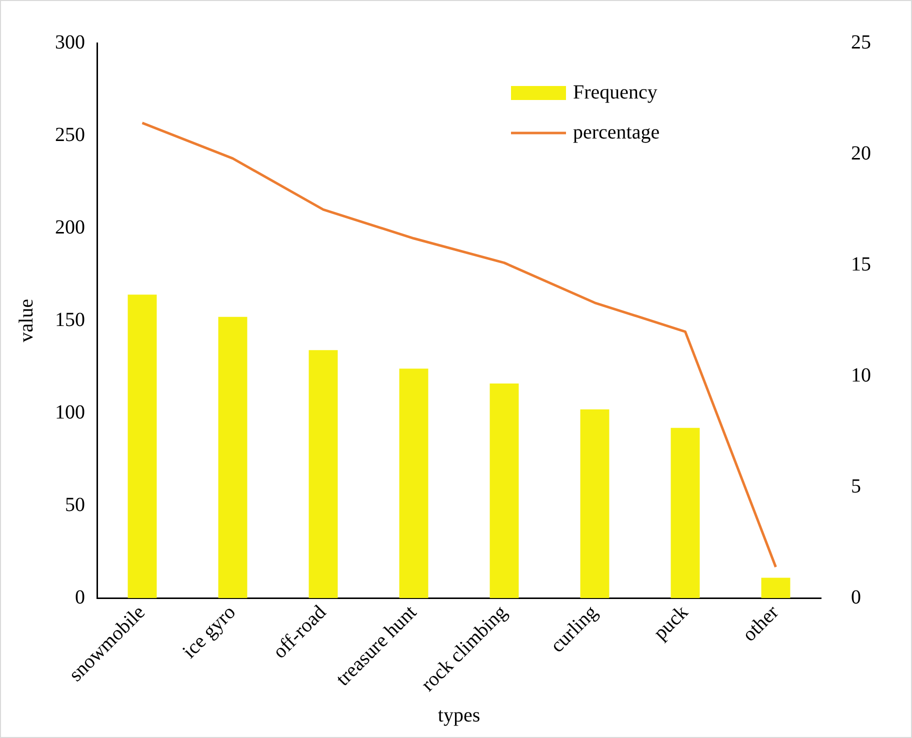  What do you see at coordinates (616, 132) in the screenshot?
I see `legend-label: percentage` at bounding box center [616, 132].